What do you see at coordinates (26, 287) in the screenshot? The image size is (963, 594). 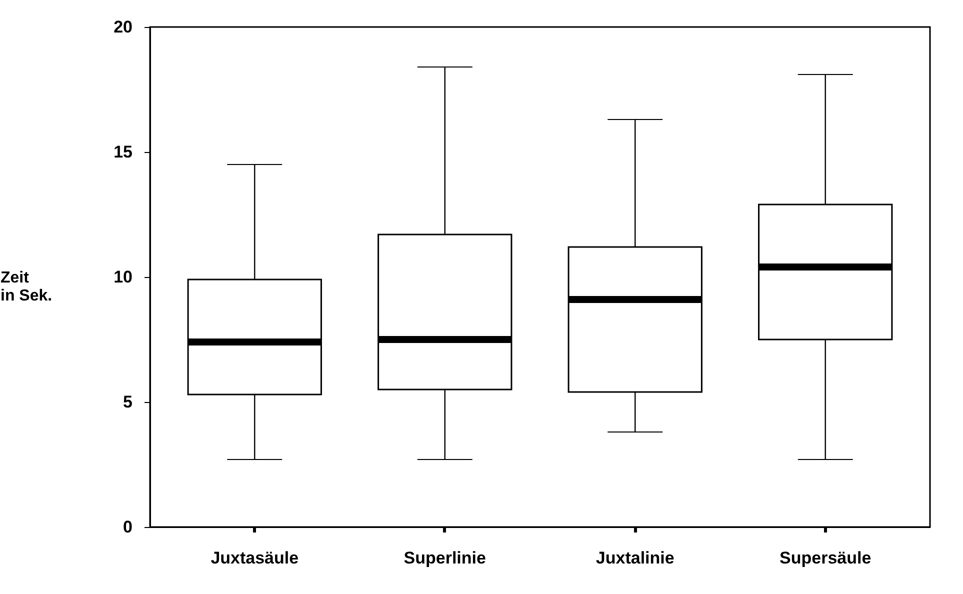 I see `y-axis-title: Zeit in Sek.` at bounding box center [26, 287].